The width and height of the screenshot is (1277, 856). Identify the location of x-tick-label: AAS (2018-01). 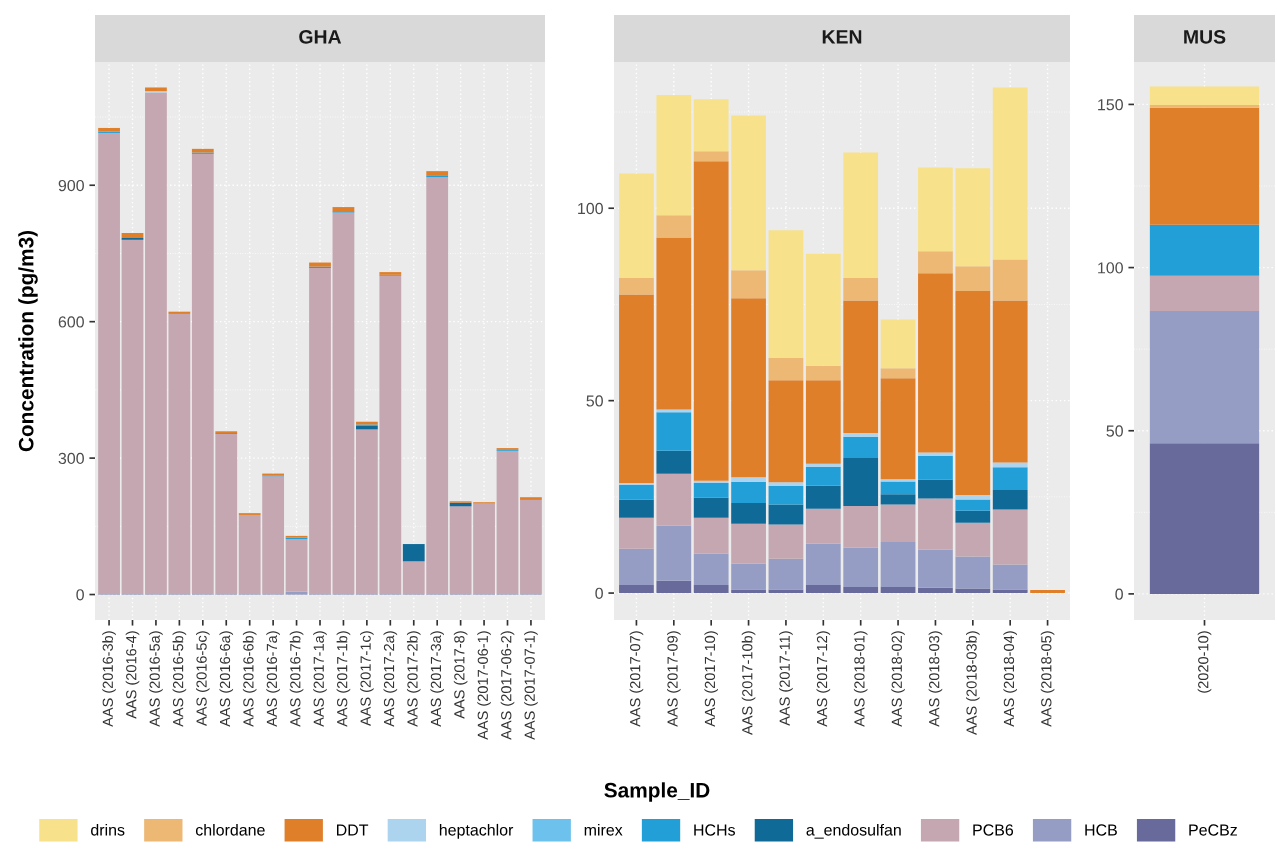
(860, 679).